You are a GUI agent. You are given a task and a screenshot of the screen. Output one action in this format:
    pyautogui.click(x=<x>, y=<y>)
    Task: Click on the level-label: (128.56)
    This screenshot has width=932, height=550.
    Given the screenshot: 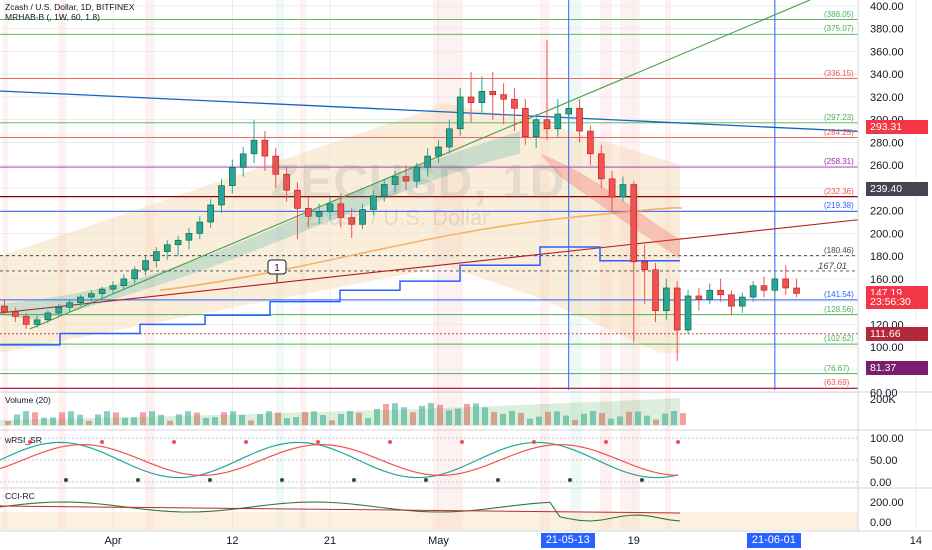 What is the action you would take?
    pyautogui.click(x=839, y=309)
    